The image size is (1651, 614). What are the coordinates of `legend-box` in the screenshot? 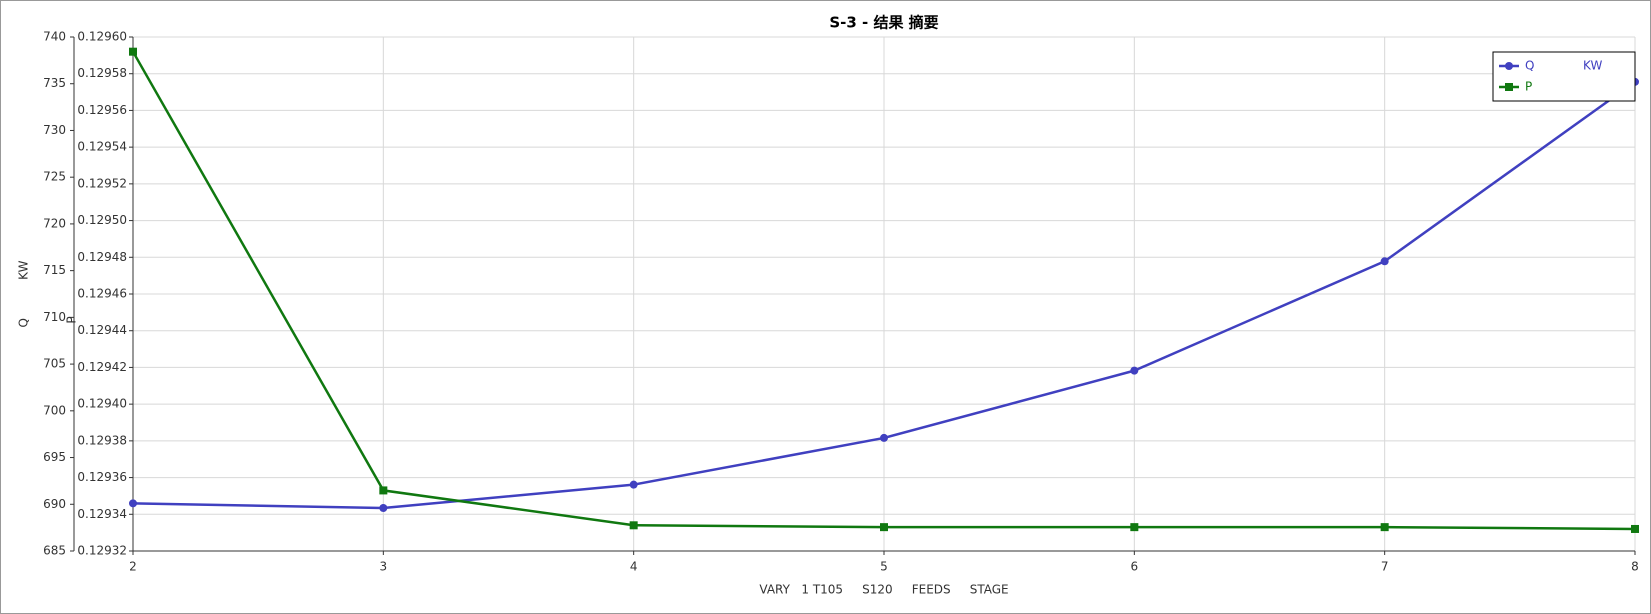 It's located at (1564, 76).